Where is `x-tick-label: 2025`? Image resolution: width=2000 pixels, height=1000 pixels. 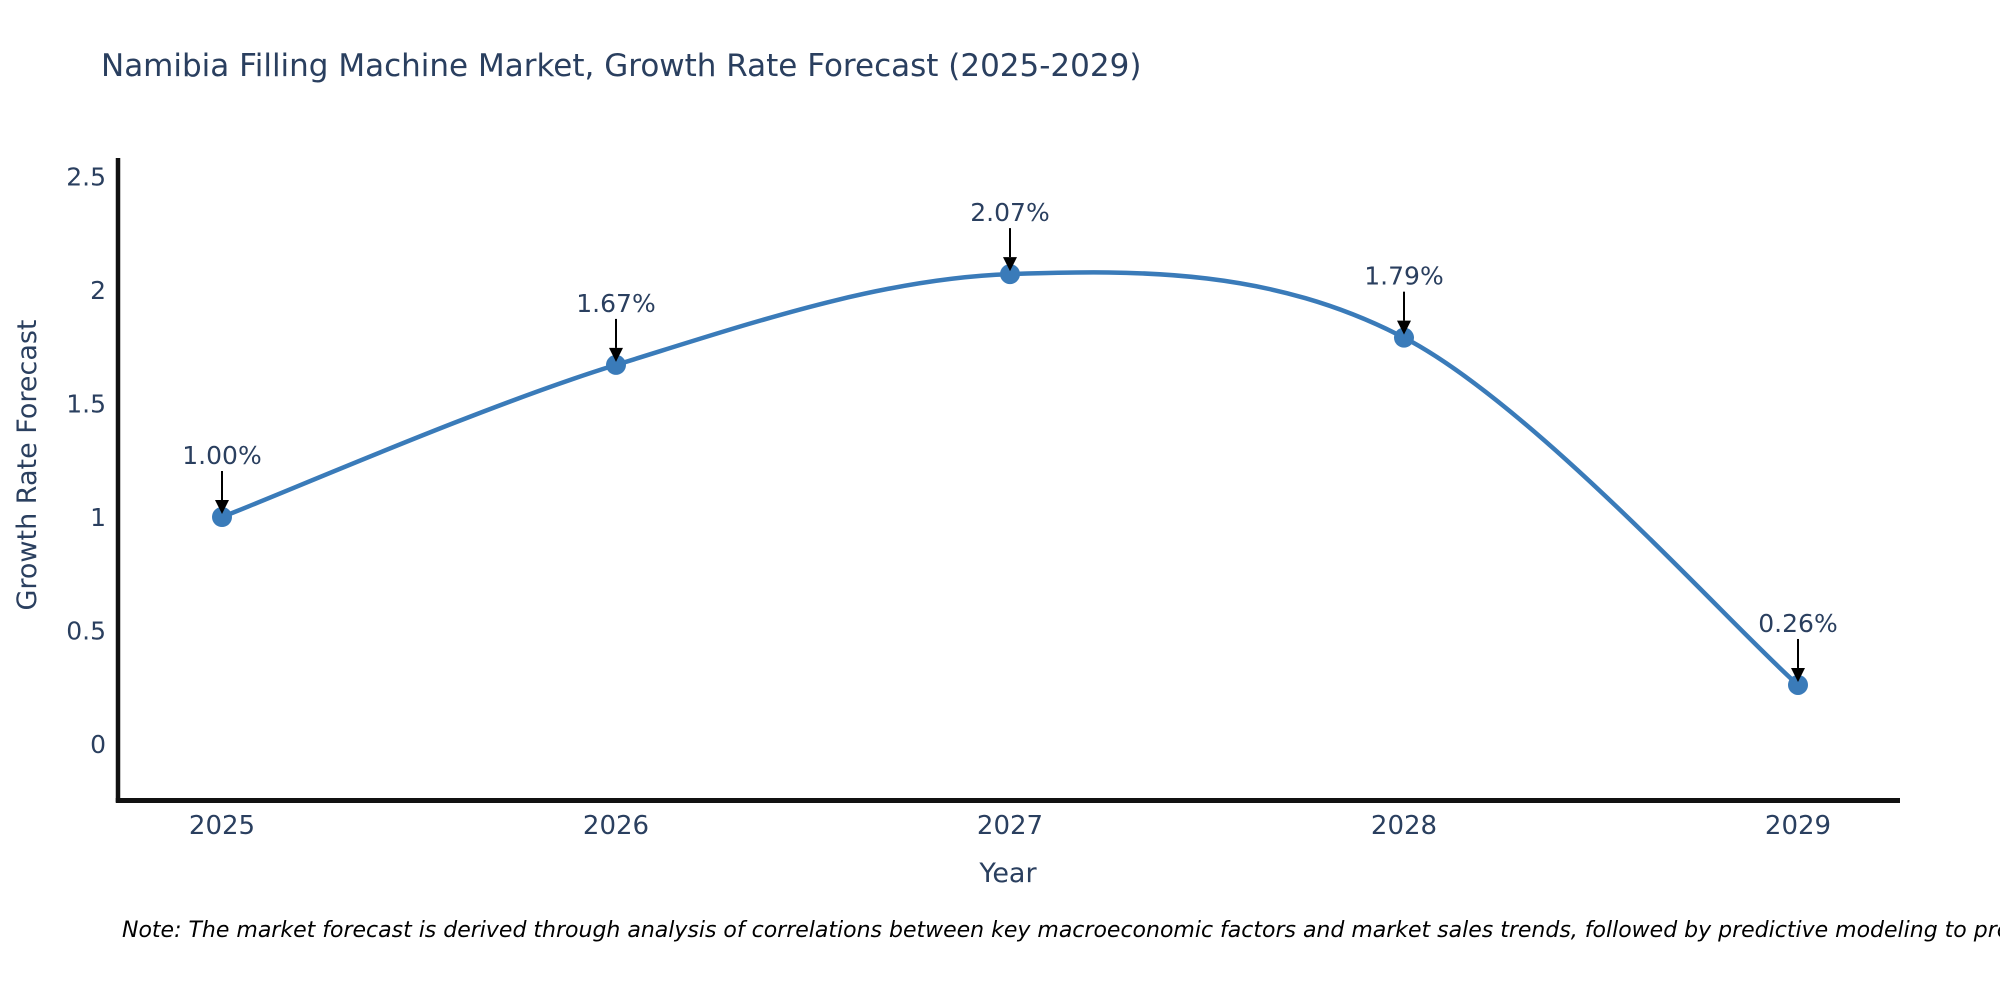
x-tick-label: 2025 is located at coordinates (222, 826).